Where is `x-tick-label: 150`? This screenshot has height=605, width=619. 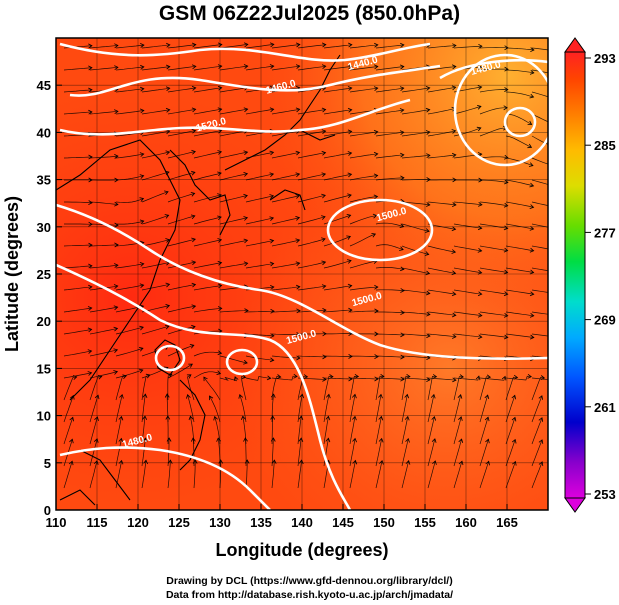 x-tick-label: 150 is located at coordinates (384, 522).